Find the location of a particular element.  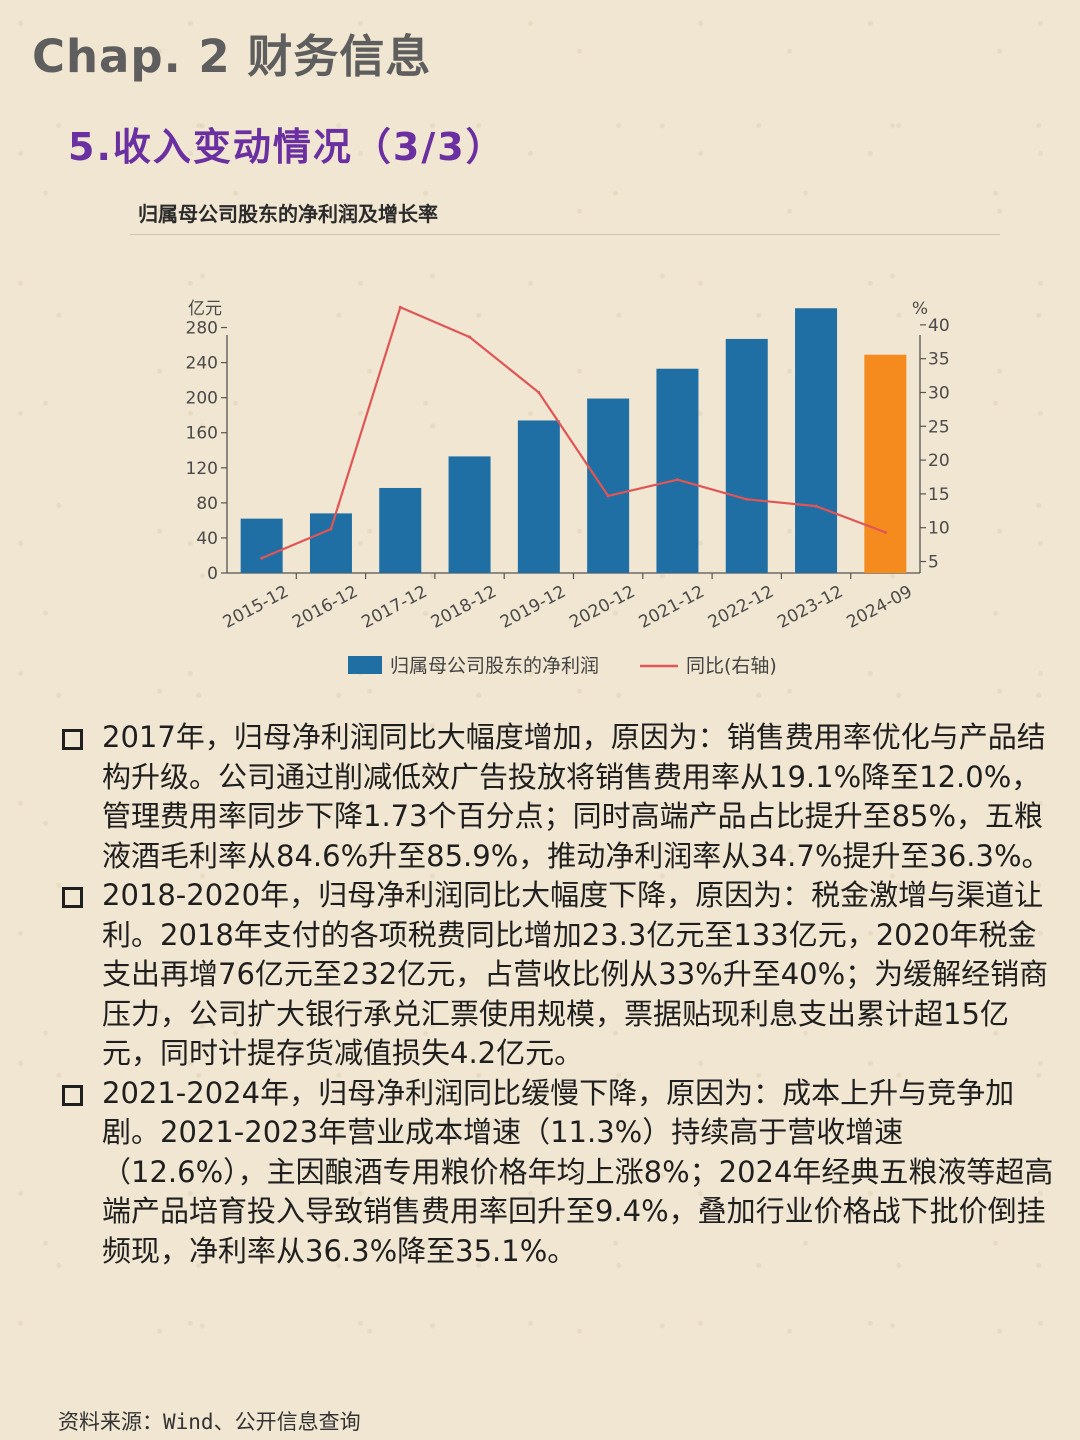

chart-title: 归属母公司股东的净利润及增长率 is located at coordinates (288, 214).